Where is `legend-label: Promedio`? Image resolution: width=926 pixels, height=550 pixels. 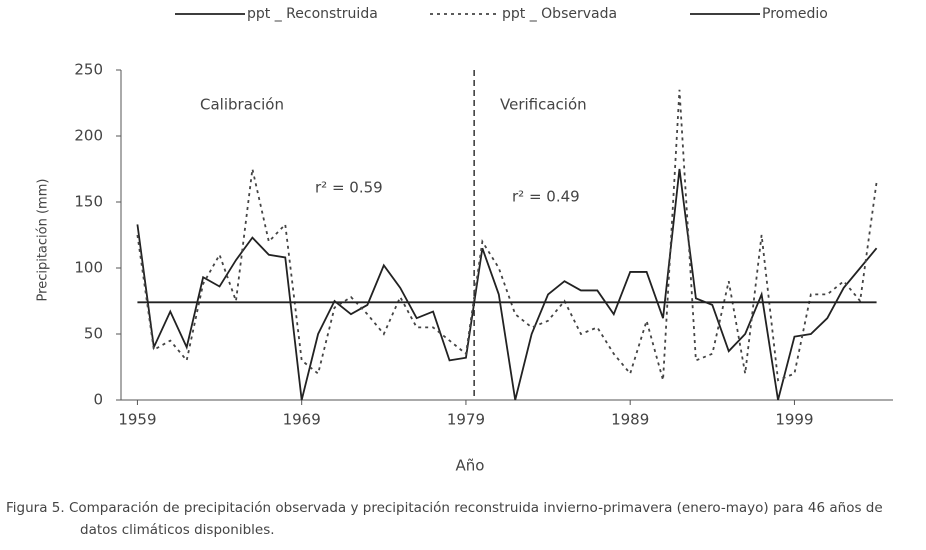
legend-label: Promedio is located at coordinates (795, 14).